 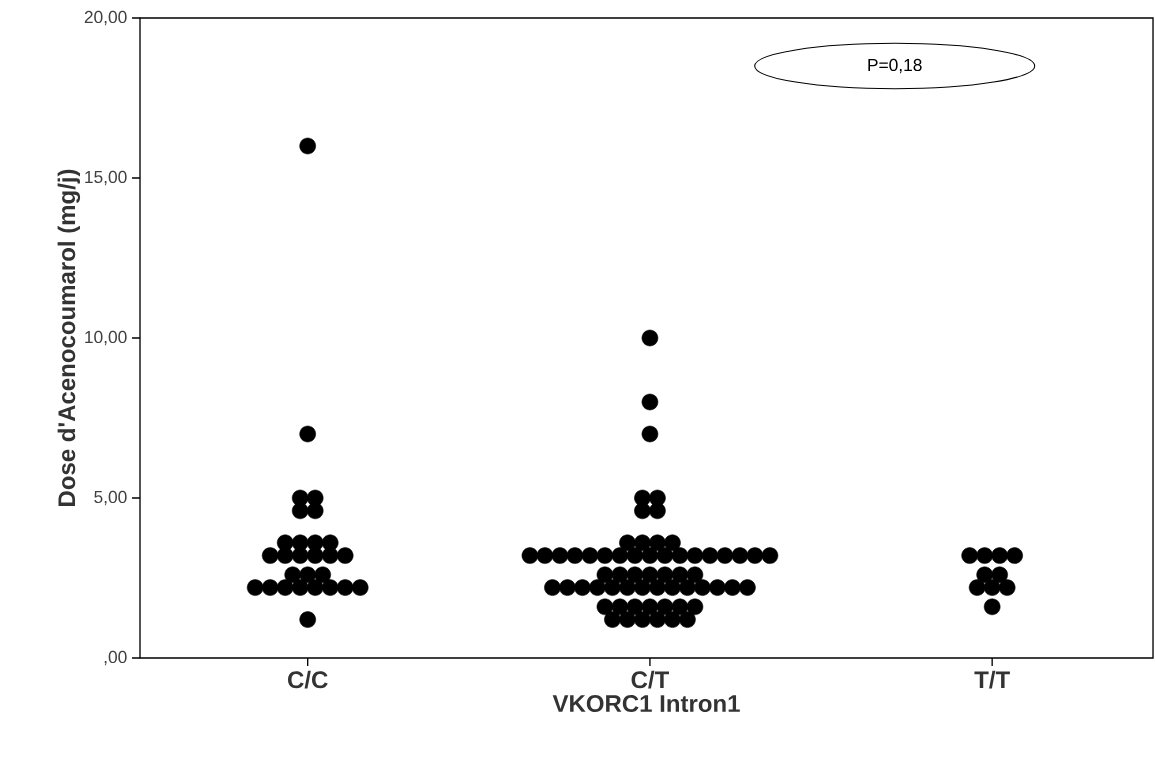 I want to click on y-tick-label: 15,00, so click(x=106, y=178).